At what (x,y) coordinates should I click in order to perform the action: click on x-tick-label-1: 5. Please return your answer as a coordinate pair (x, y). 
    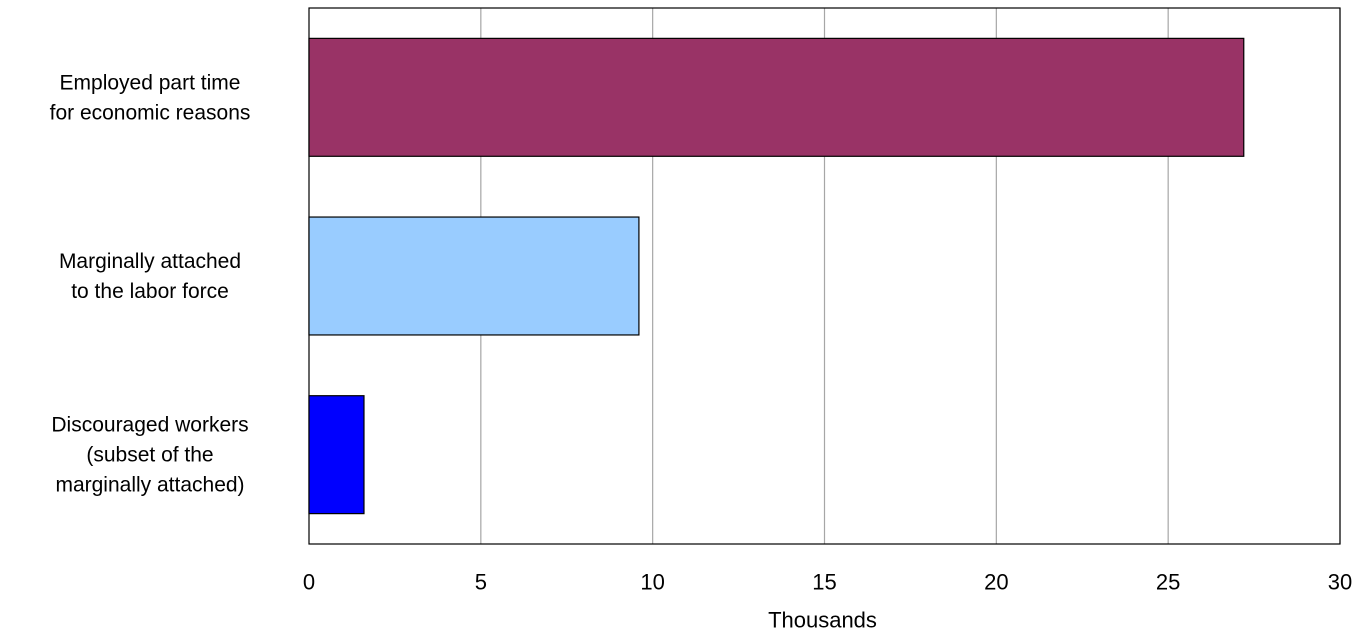
    Looking at the image, I should click on (481, 582).